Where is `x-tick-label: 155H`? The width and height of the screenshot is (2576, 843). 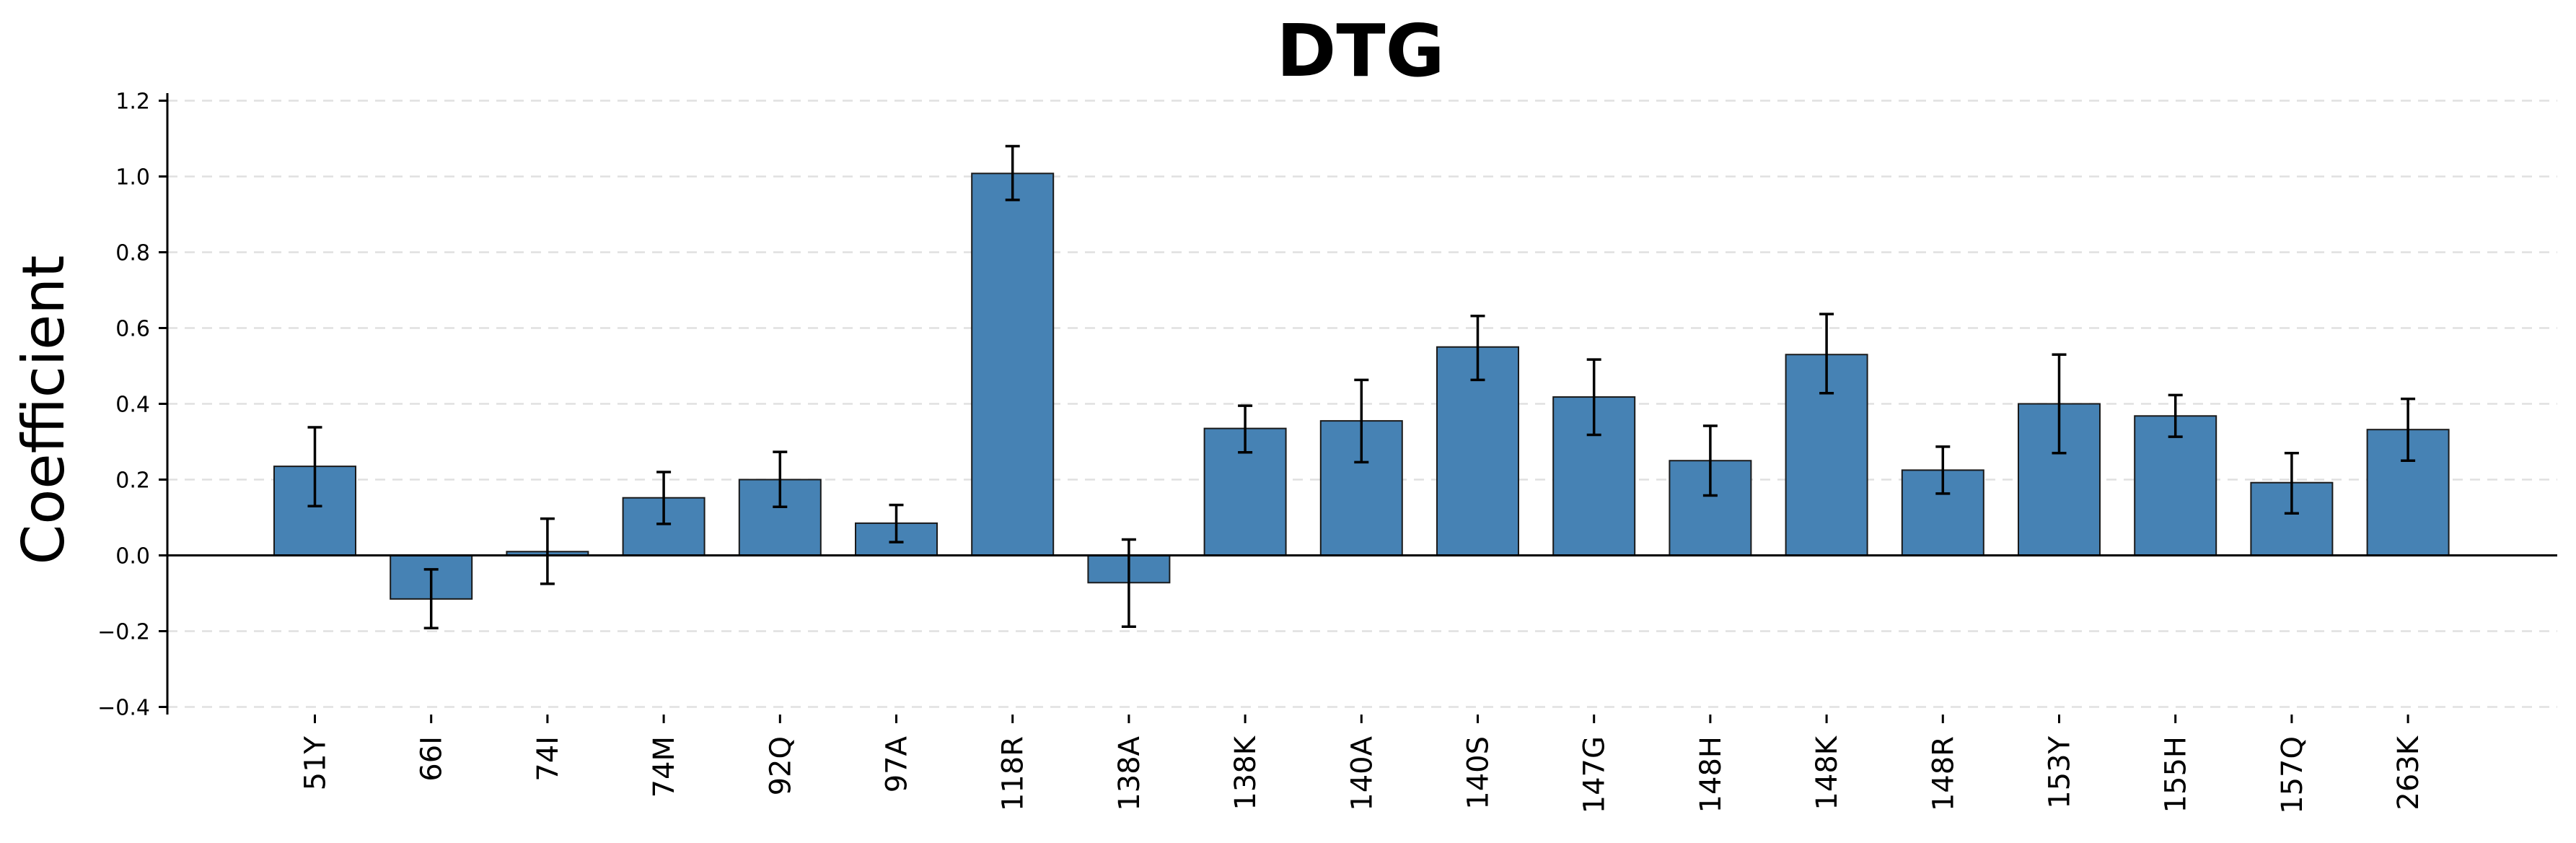
x-tick-label: 155H is located at coordinates (2176, 774).